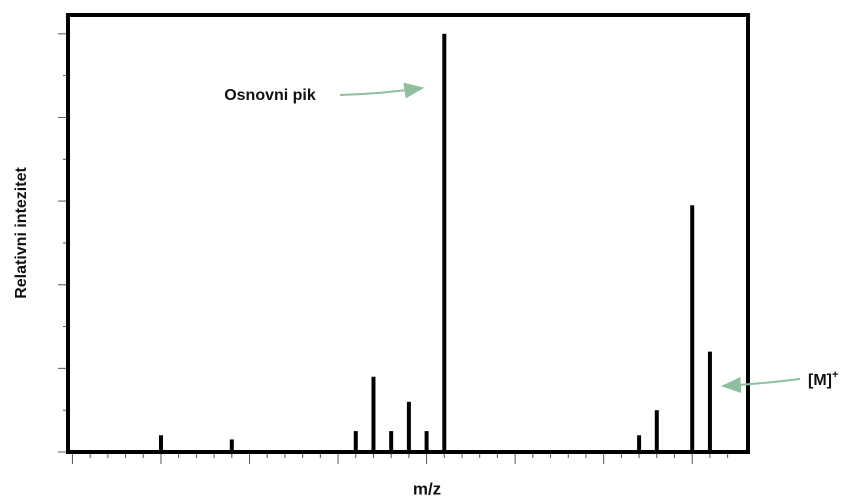  What do you see at coordinates (21, 233) in the screenshot?
I see `y-axis-label: Relativni intezitet` at bounding box center [21, 233].